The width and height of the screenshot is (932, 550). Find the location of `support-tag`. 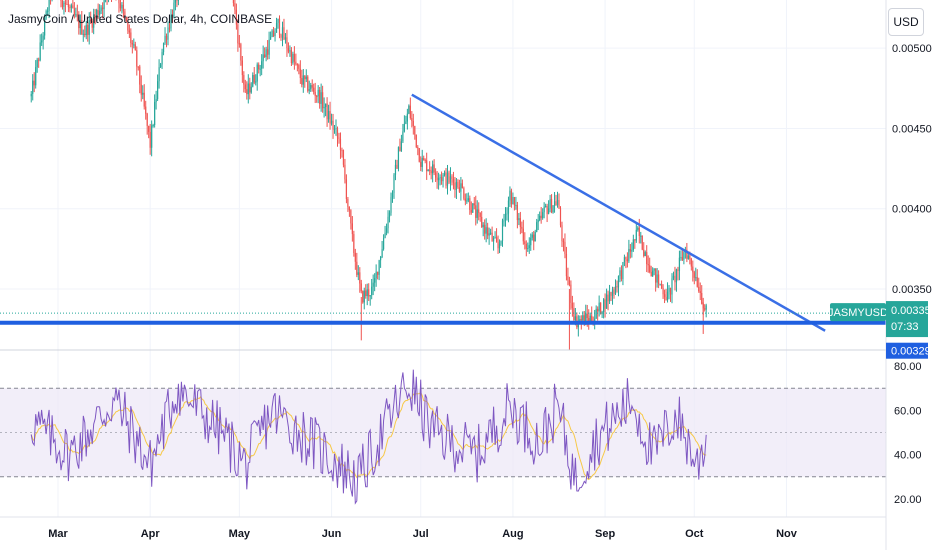

support-tag is located at coordinates (907, 350).